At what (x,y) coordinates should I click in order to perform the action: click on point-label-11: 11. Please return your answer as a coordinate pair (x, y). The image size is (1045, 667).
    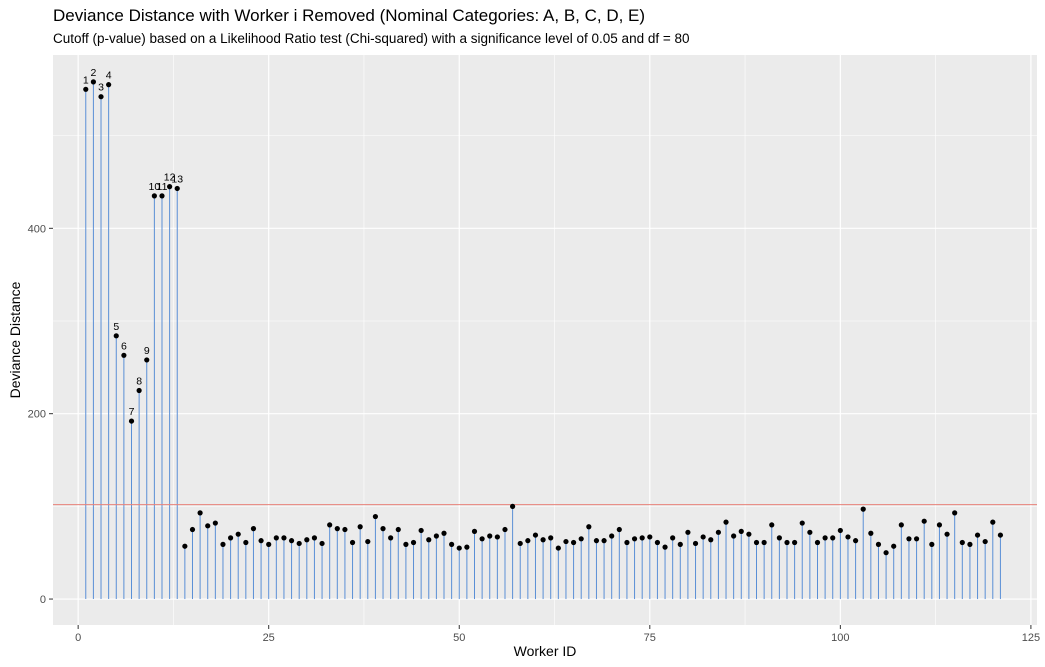
    Looking at the image, I should click on (162, 187).